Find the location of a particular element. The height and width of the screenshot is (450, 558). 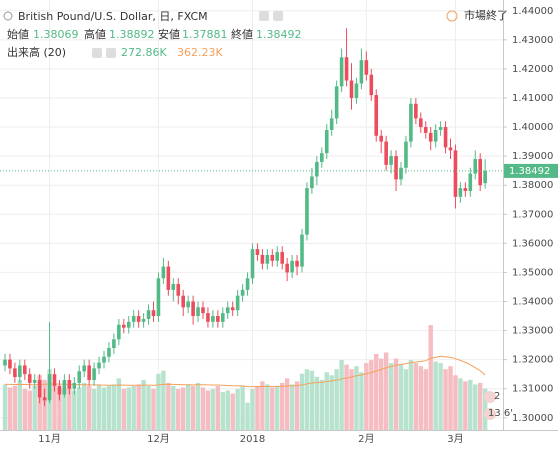

last-price-label: 1.38492 is located at coordinates (529, 171).